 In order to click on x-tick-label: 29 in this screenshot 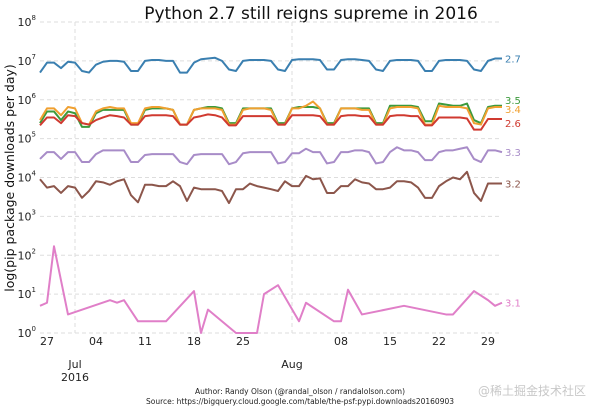, I will do `click(488, 341)`.